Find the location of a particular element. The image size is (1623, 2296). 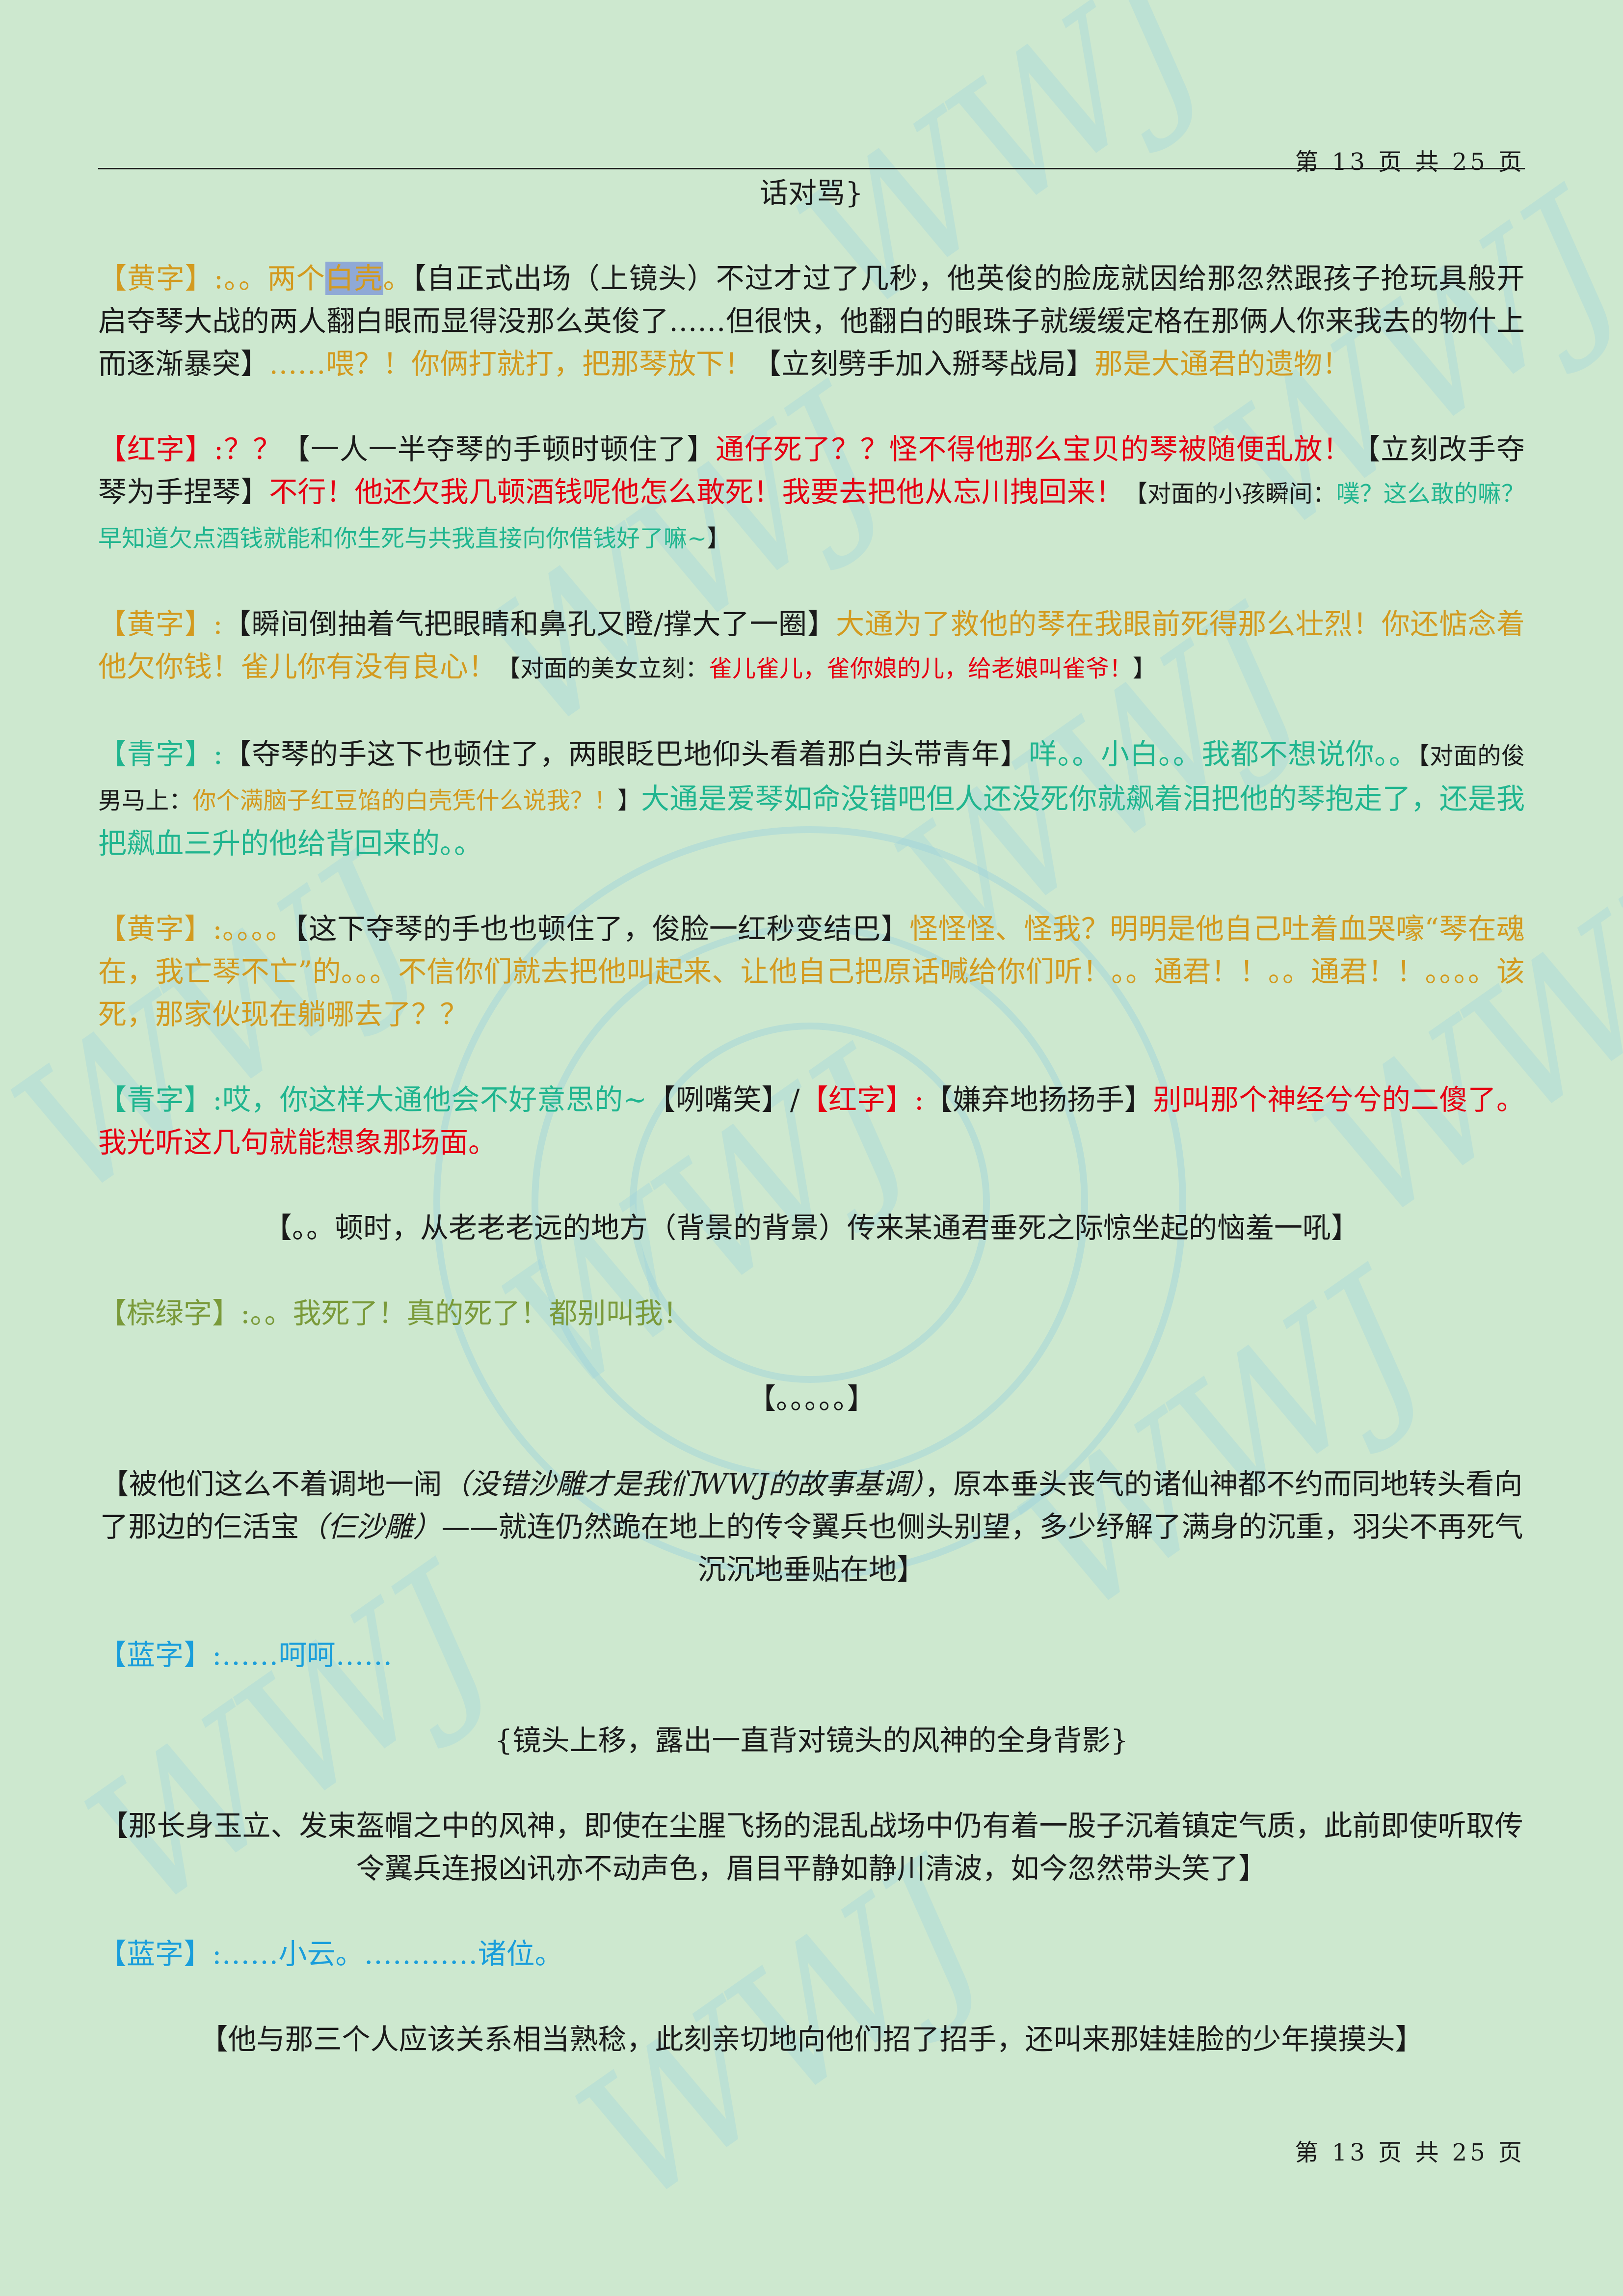

aside-dialogue: 噗？这么敢的嘛？早知道欠点酒钱就能和你生死与共我直接向你借钱好了嘛~ is located at coordinates (811, 516).